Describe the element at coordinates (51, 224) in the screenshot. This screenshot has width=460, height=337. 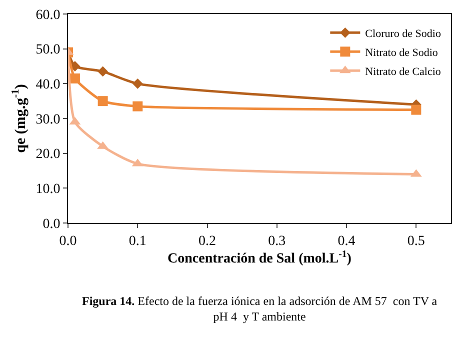
I see `y-tick-label: 0.0` at that location.